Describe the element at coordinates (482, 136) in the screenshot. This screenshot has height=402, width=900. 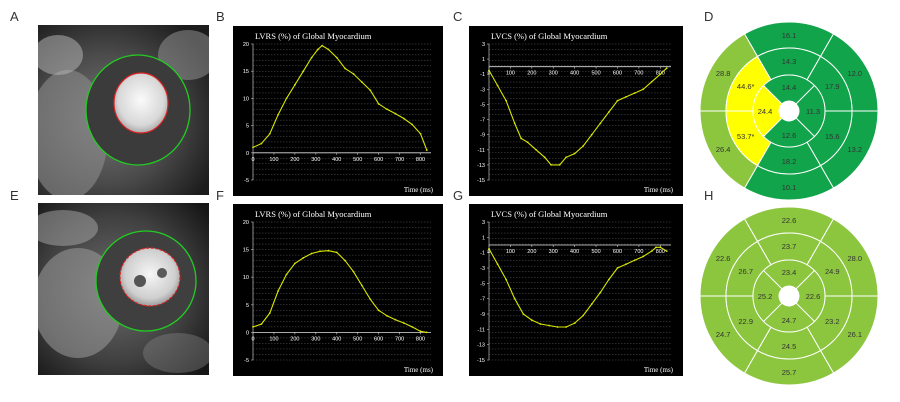
I see `y-tick-label: -9` at that location.